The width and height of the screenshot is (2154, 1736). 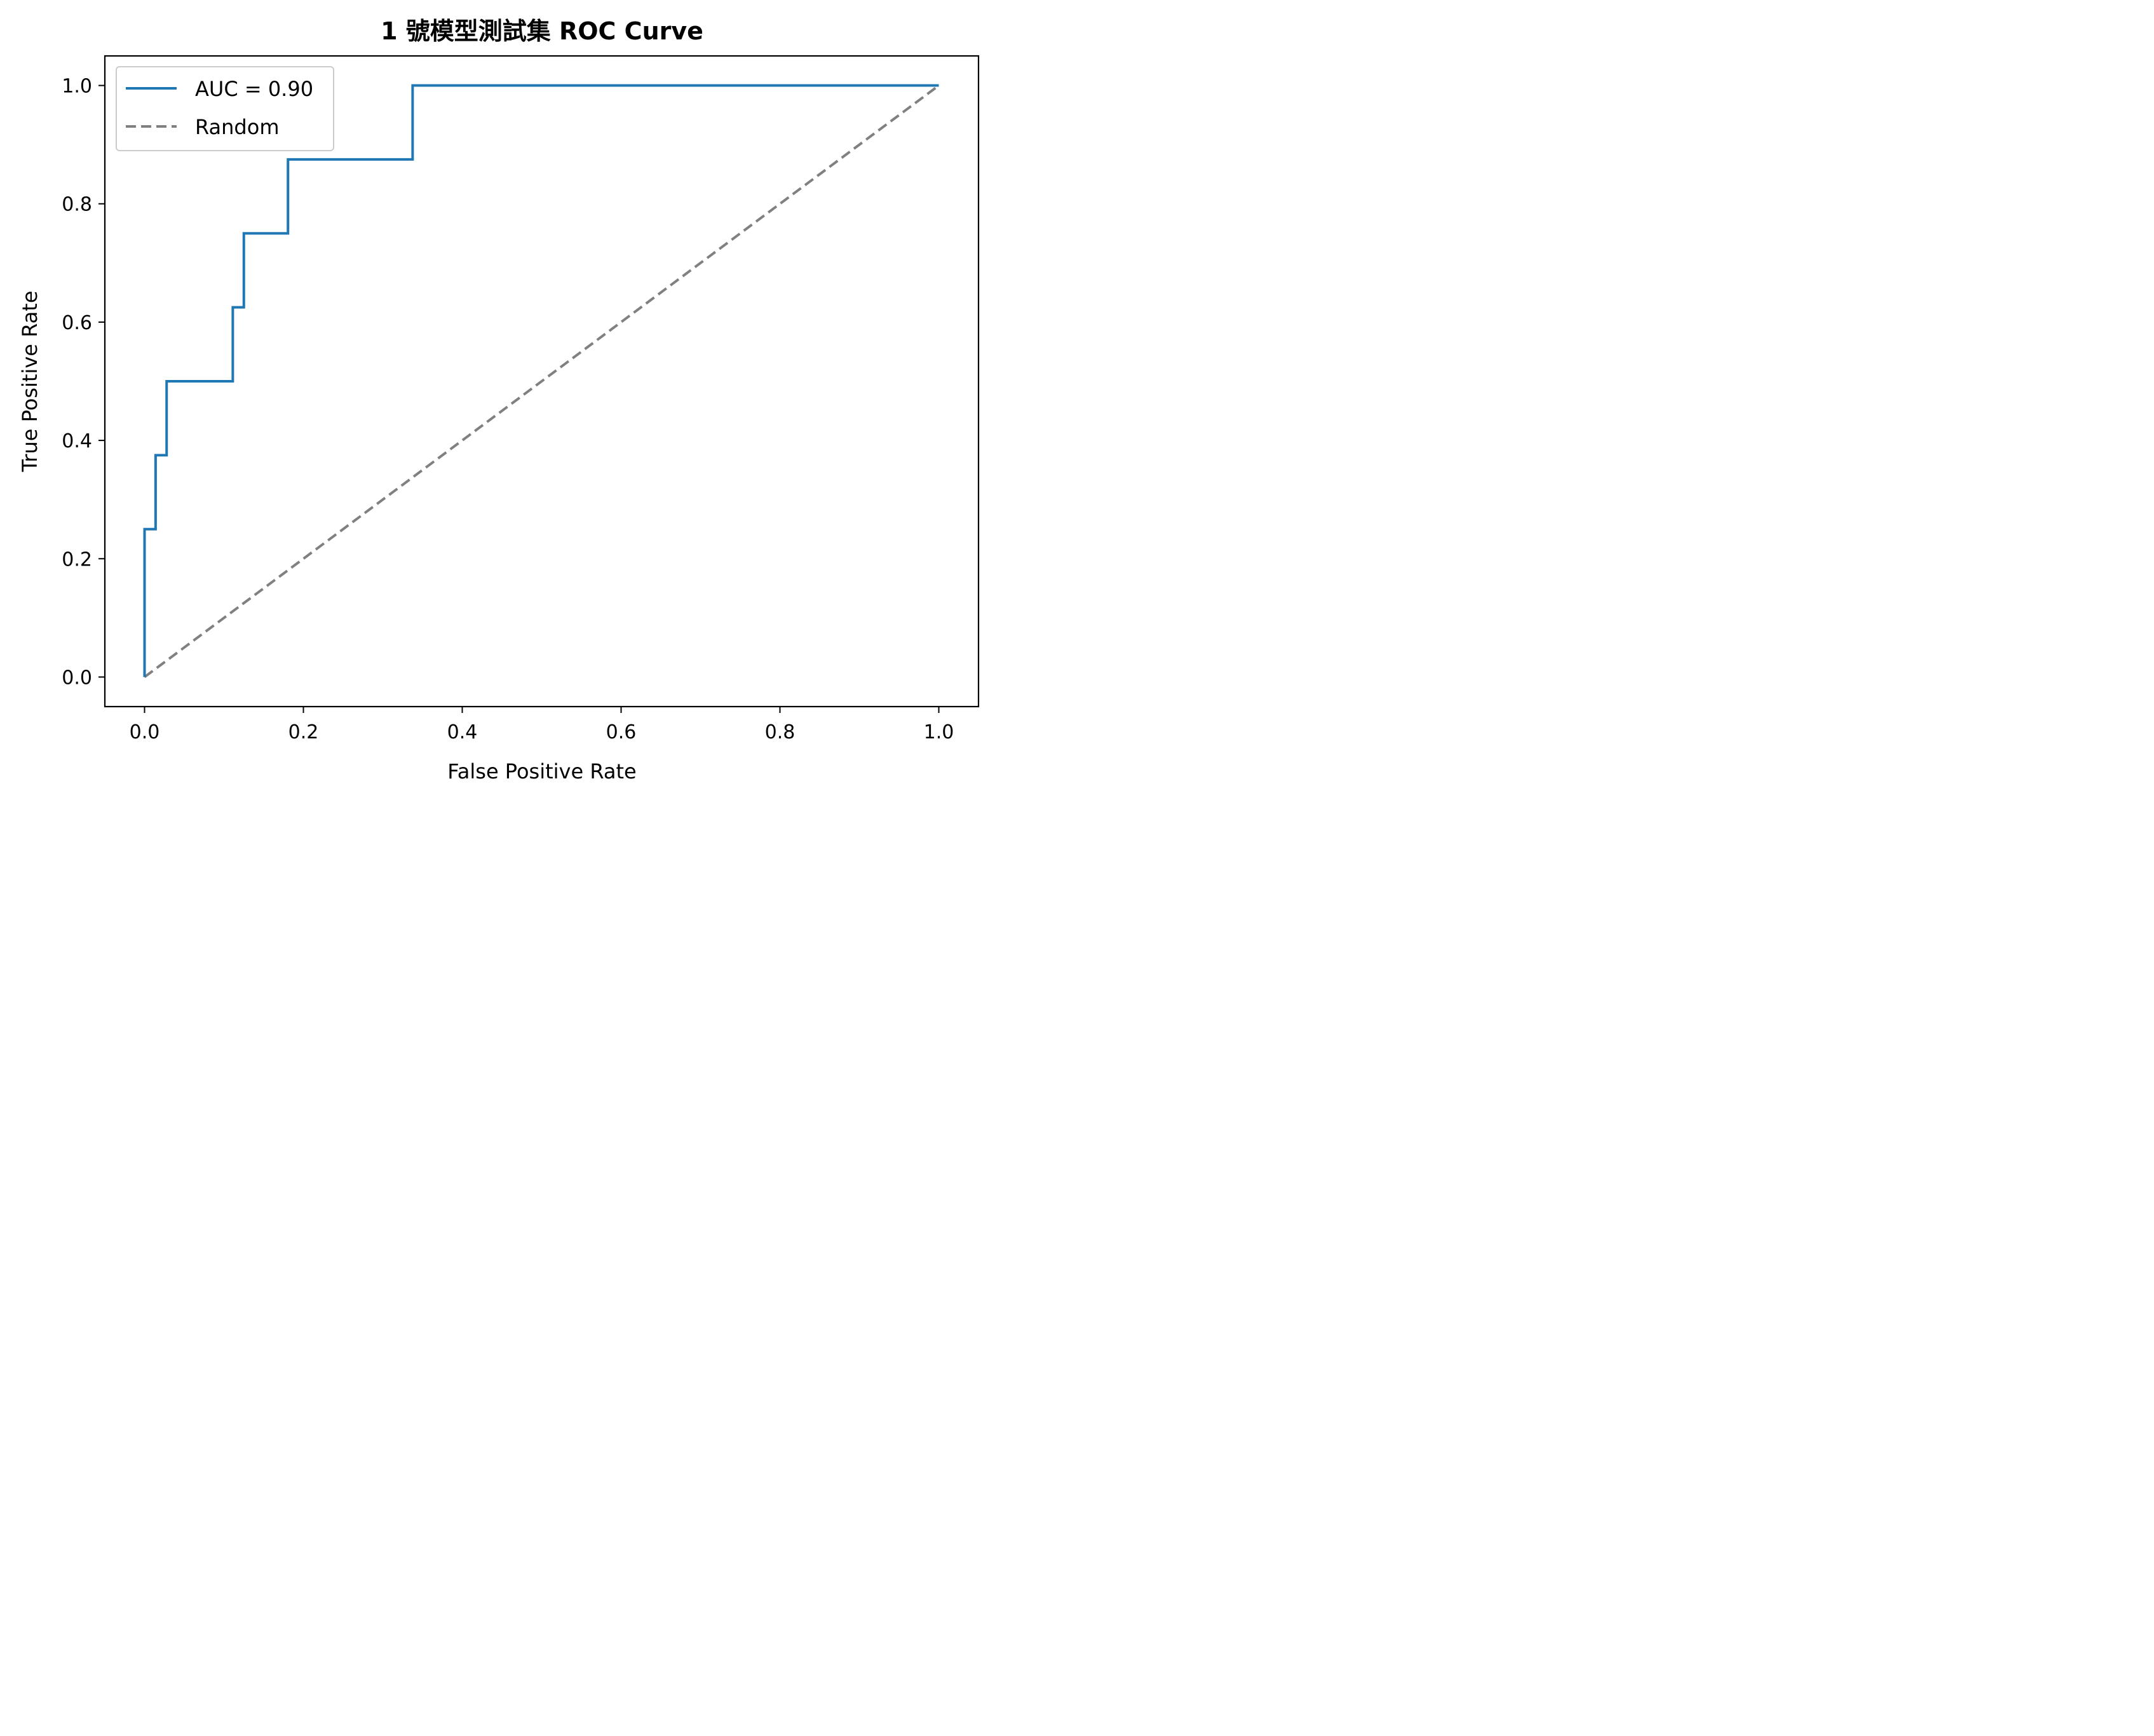 I want to click on x-tick-label: 0.6, so click(x=621, y=732).